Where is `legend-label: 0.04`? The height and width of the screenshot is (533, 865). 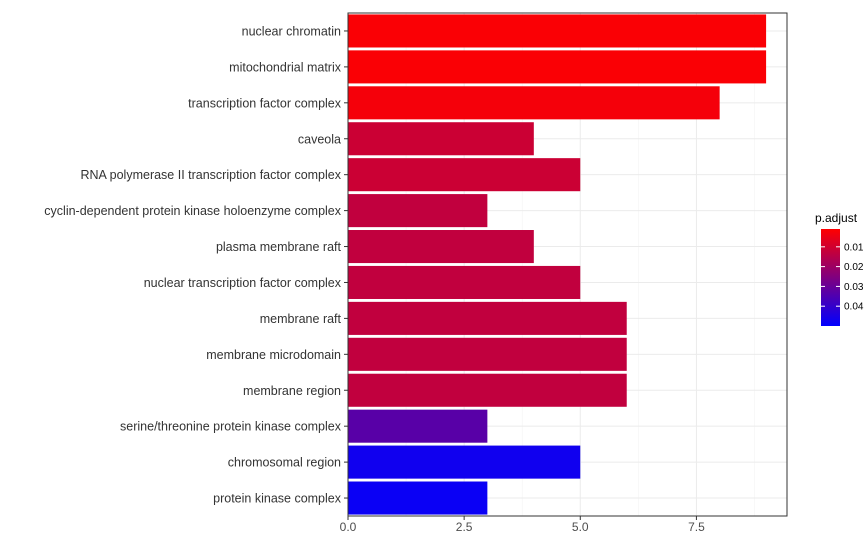 legend-label: 0.04 is located at coordinates (854, 307).